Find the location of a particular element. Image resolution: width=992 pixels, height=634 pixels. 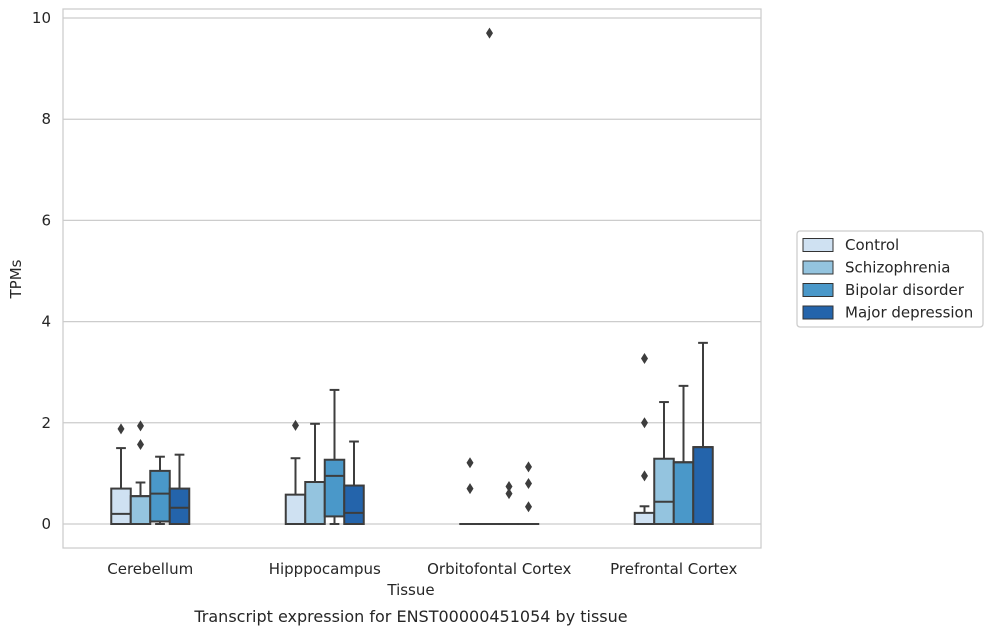

y-tick-label: 6 is located at coordinates (46, 220).